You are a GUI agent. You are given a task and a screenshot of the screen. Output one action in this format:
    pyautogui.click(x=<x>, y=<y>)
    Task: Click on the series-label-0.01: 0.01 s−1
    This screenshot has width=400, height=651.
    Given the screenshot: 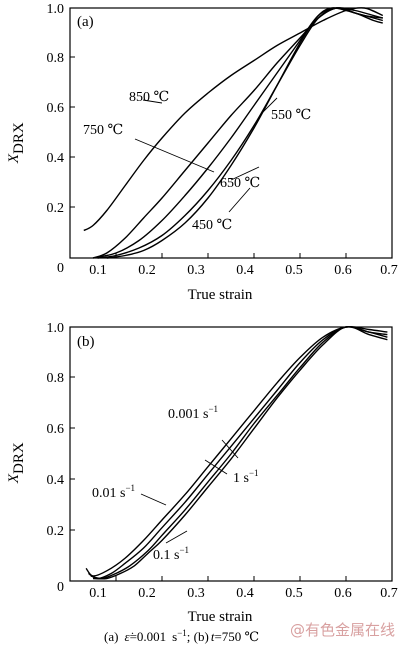 What is the action you would take?
    pyautogui.click(x=113, y=492)
    